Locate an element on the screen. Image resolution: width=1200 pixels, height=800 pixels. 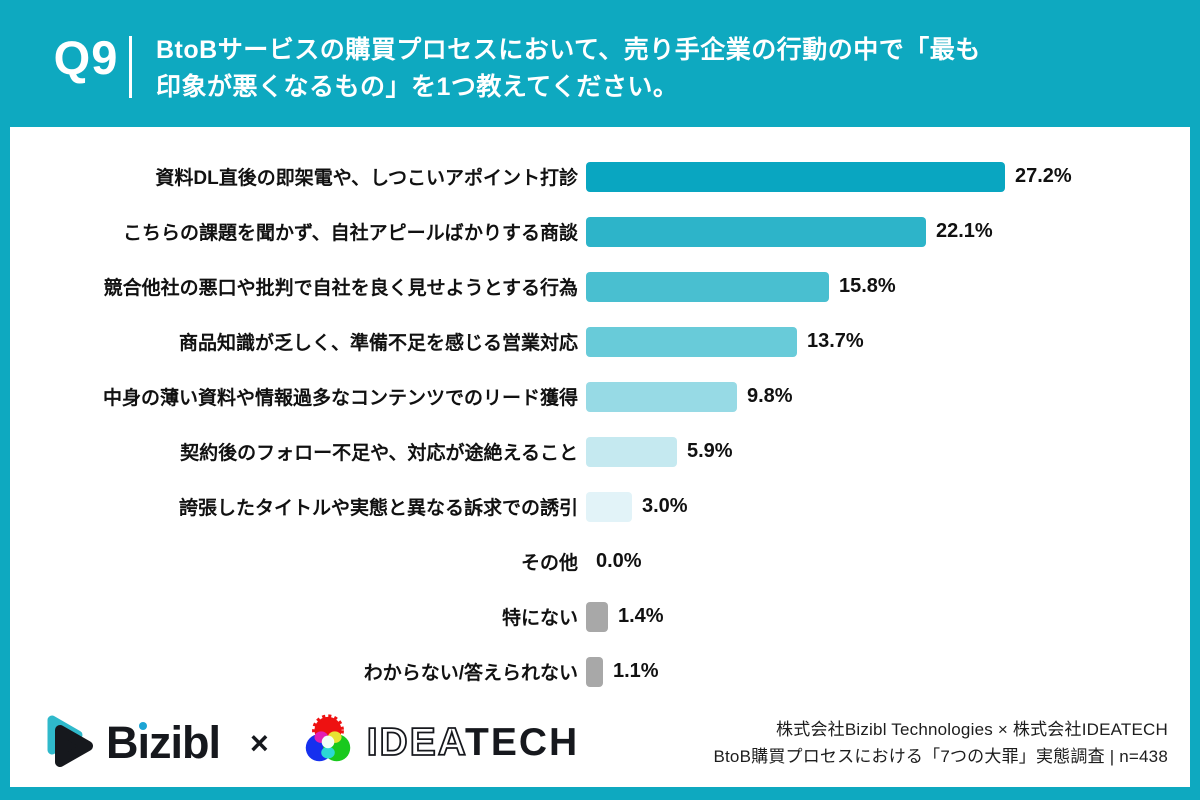
chart-row: 中身の薄い資料や情報過多なコンテンツでのリード獲得 9.8% is located at coordinates (600, 396).